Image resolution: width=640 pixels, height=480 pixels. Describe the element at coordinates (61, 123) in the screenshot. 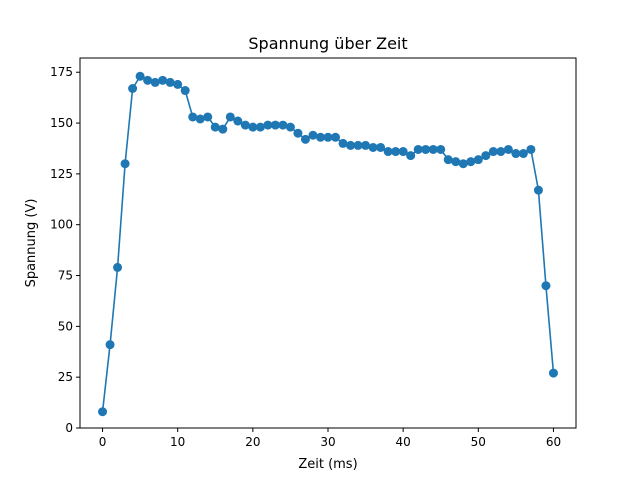

I see `y-tick-label: 150` at that location.